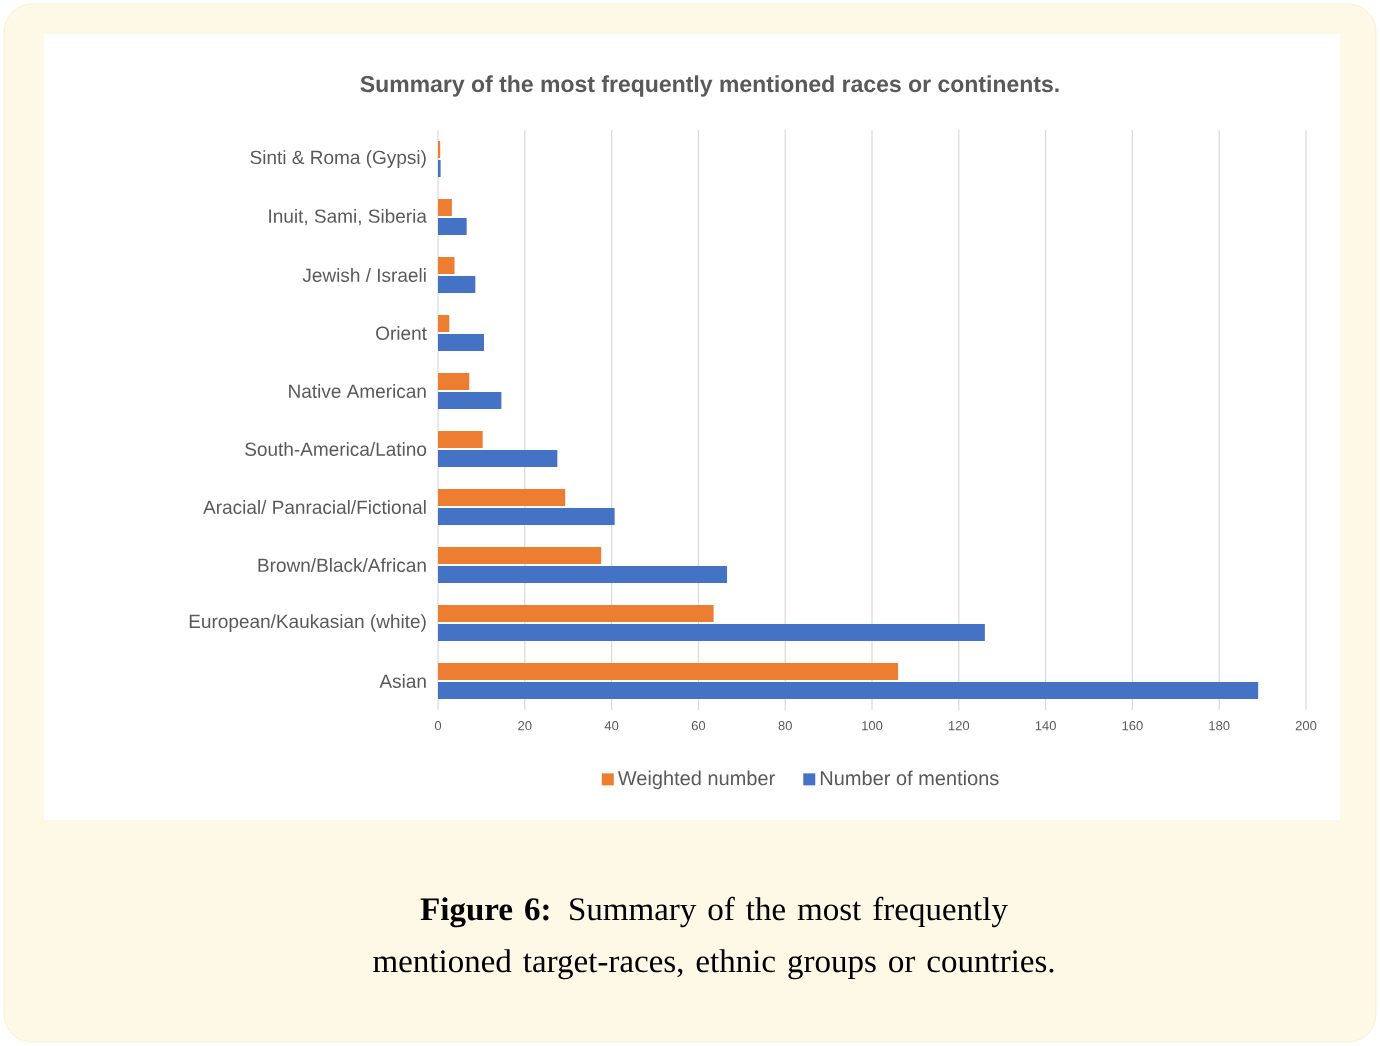  I want to click on y-tick-label: South-America/Latino, so click(336, 449).